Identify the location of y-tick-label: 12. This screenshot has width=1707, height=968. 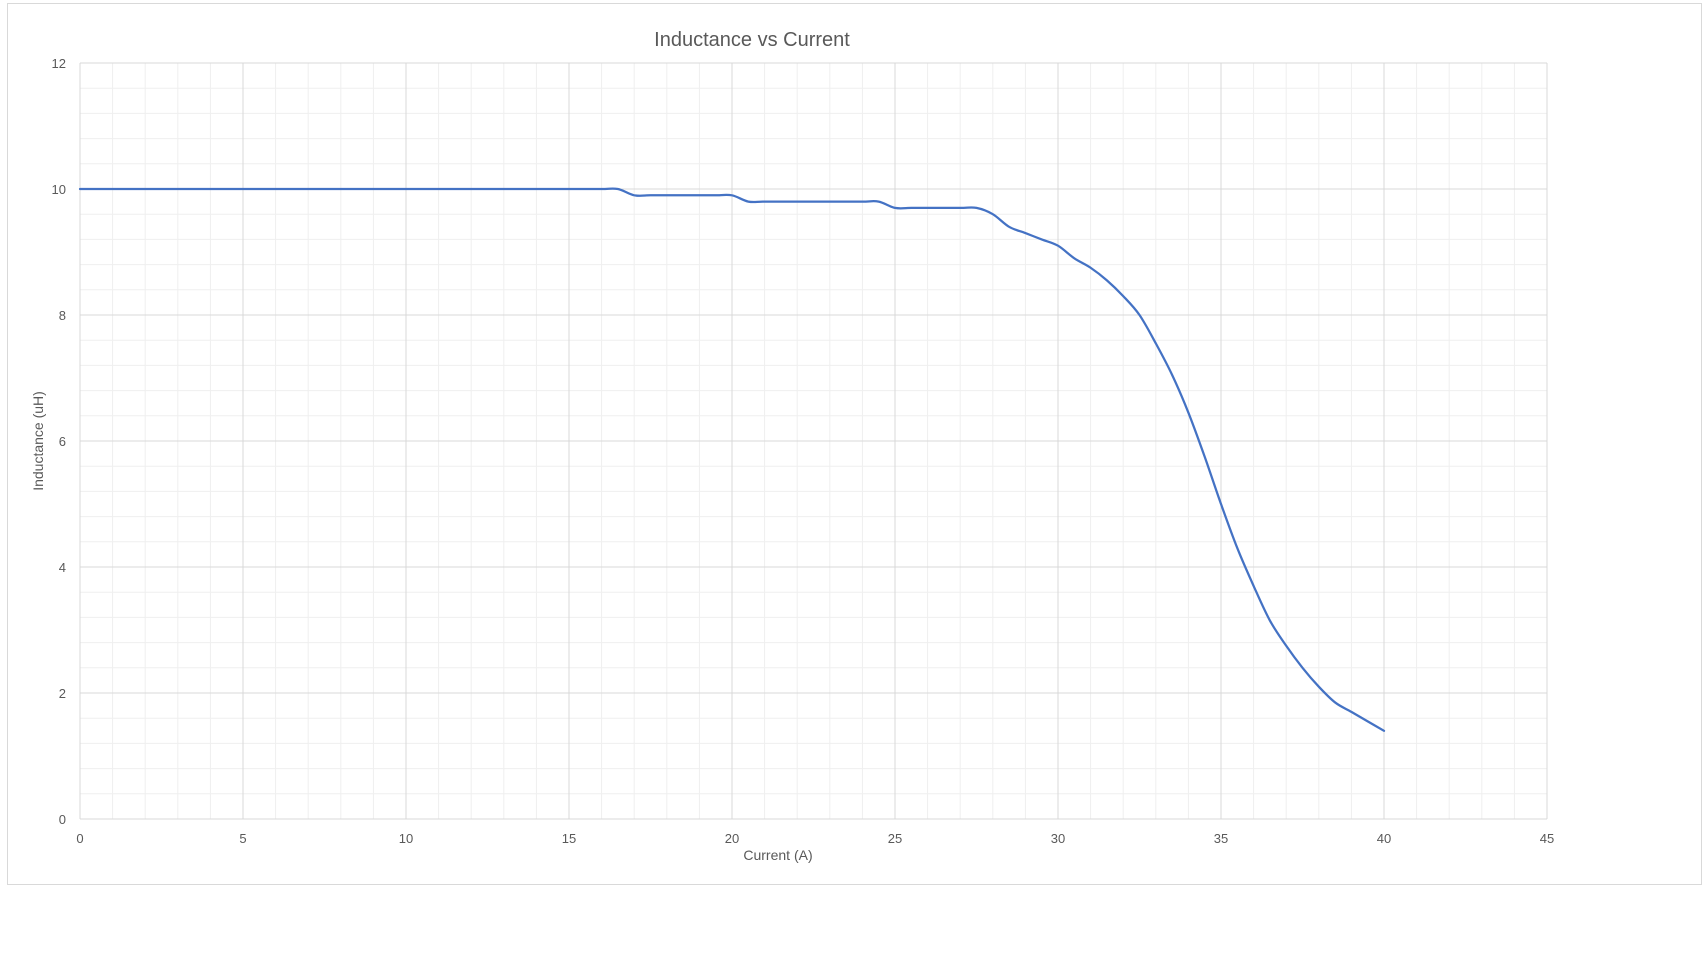
(59, 63).